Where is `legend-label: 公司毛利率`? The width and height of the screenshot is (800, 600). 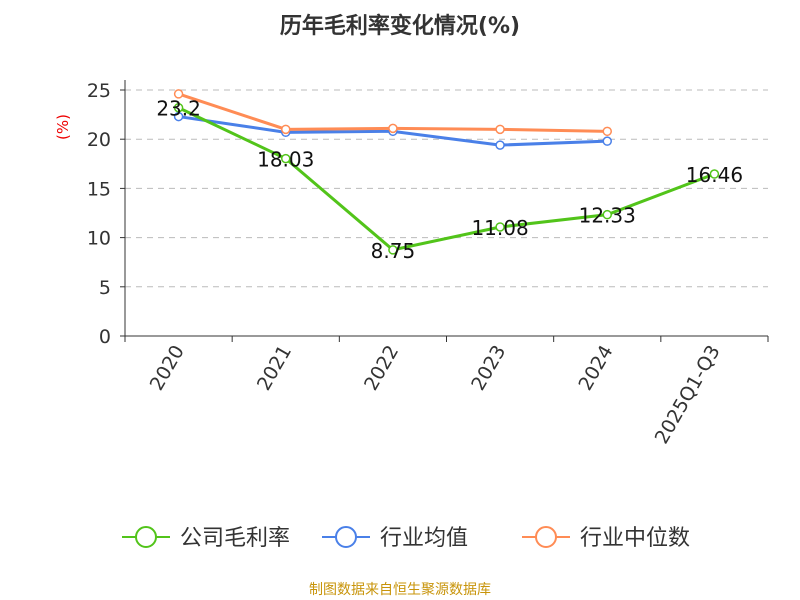
legend-label: 公司毛利率 is located at coordinates (235, 538).